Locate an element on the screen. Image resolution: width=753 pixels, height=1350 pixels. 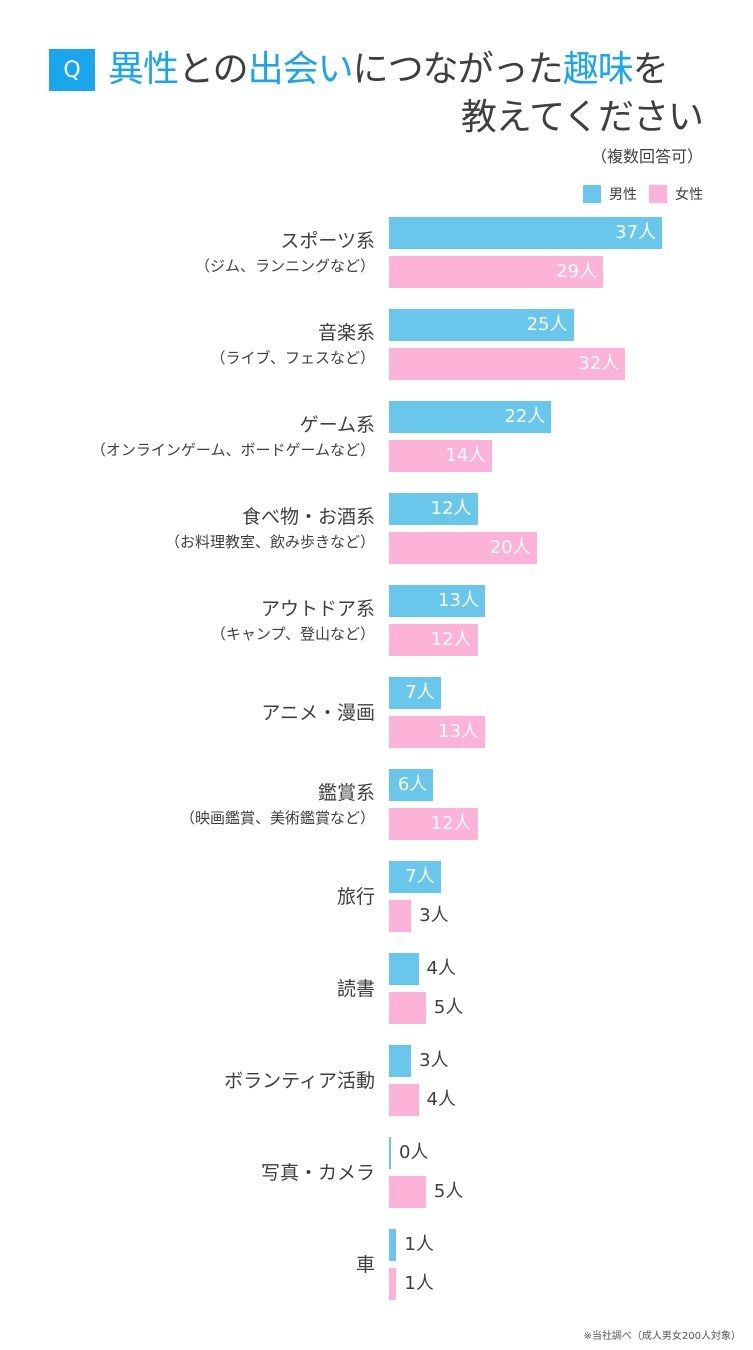
category-labels: スポーツ系 （ジム、ランニングなど） is located at coordinates (285, 253).